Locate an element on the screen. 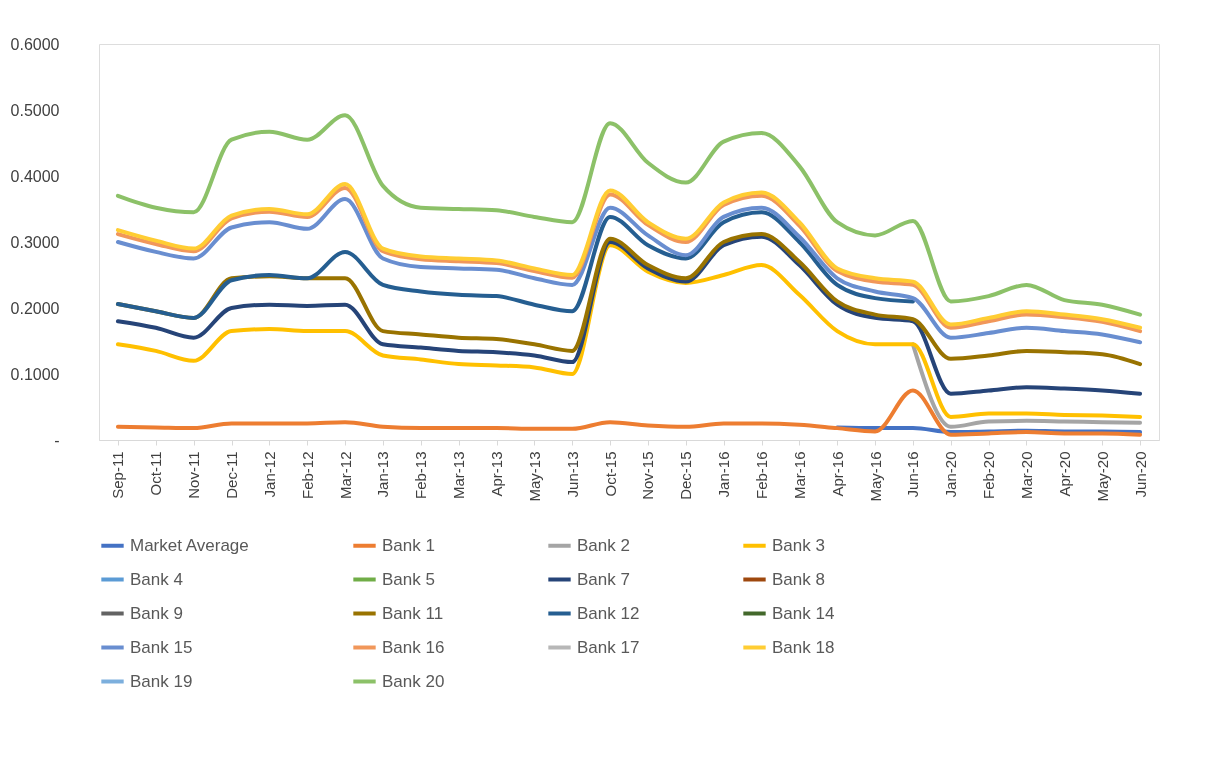 This screenshot has width=1212, height=773. legend-label: Bank 12 is located at coordinates (608, 613).